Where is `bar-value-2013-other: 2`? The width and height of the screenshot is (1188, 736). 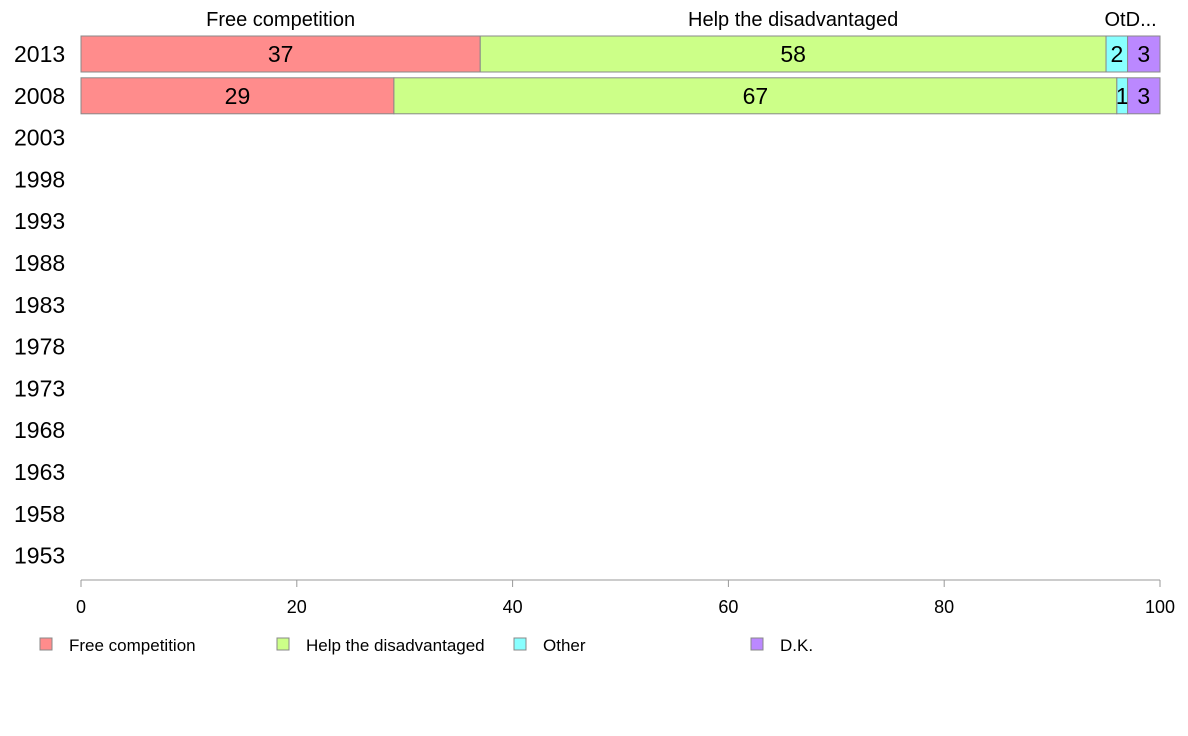
bar-value-2013-other: 2 is located at coordinates (1116, 54).